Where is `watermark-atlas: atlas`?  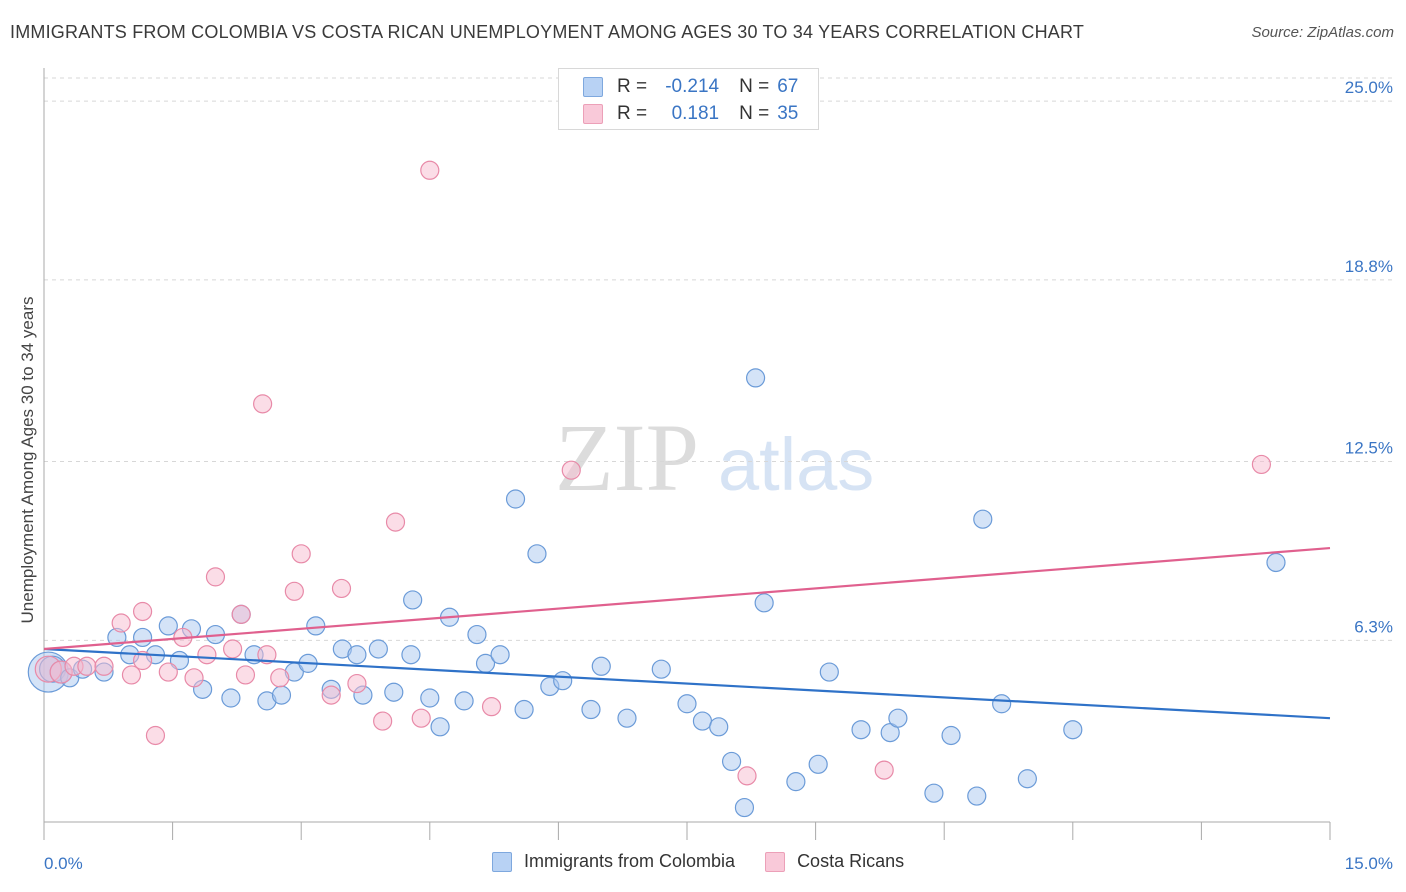 watermark-atlas: atlas is located at coordinates (796, 464).